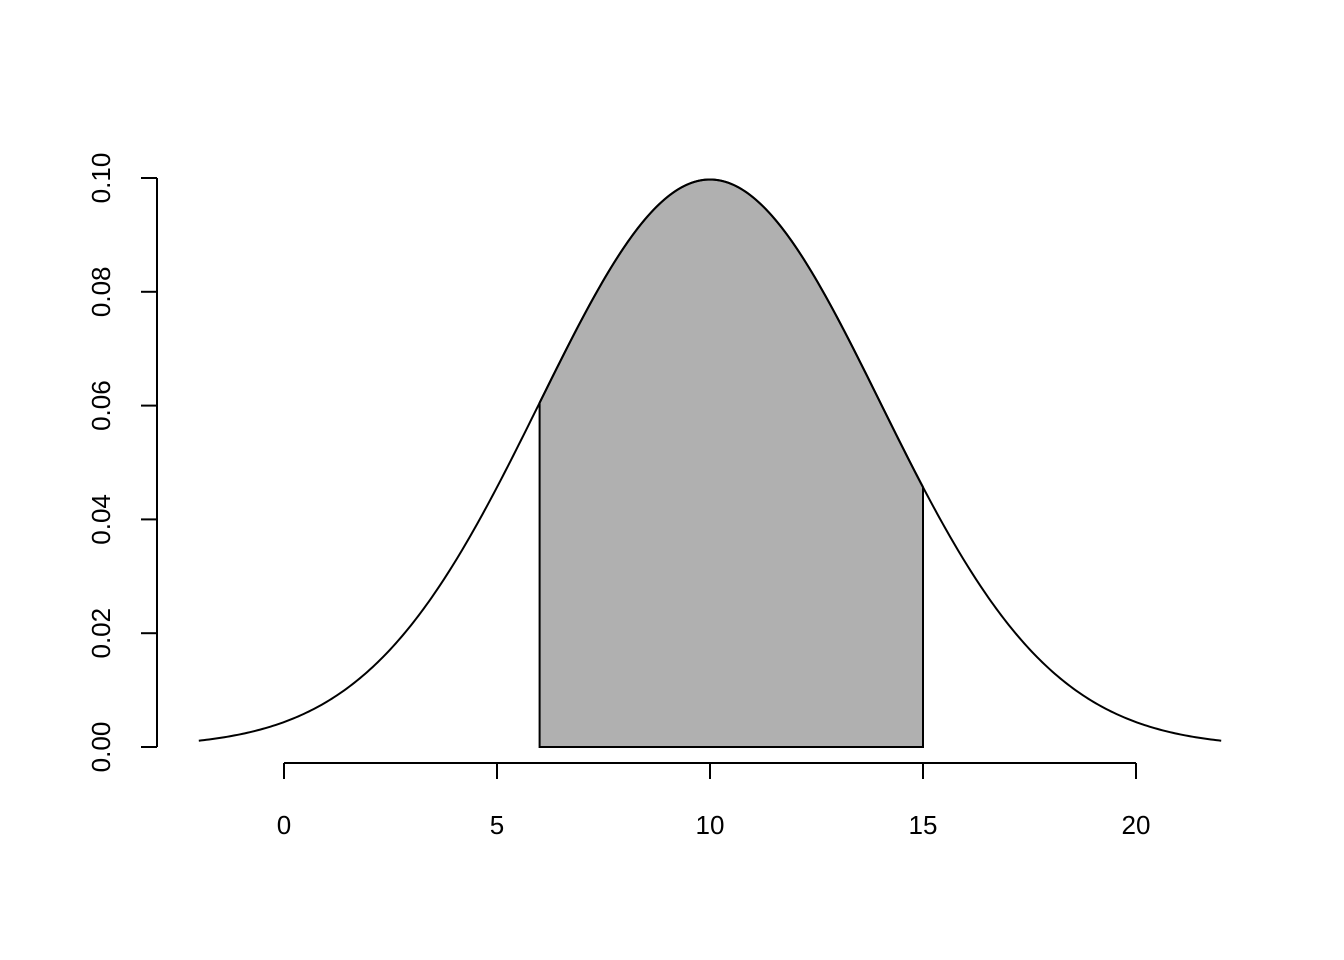 The width and height of the screenshot is (1344, 960). What do you see at coordinates (101, 747) in the screenshot?
I see `y-tick-label: 0.00` at bounding box center [101, 747].